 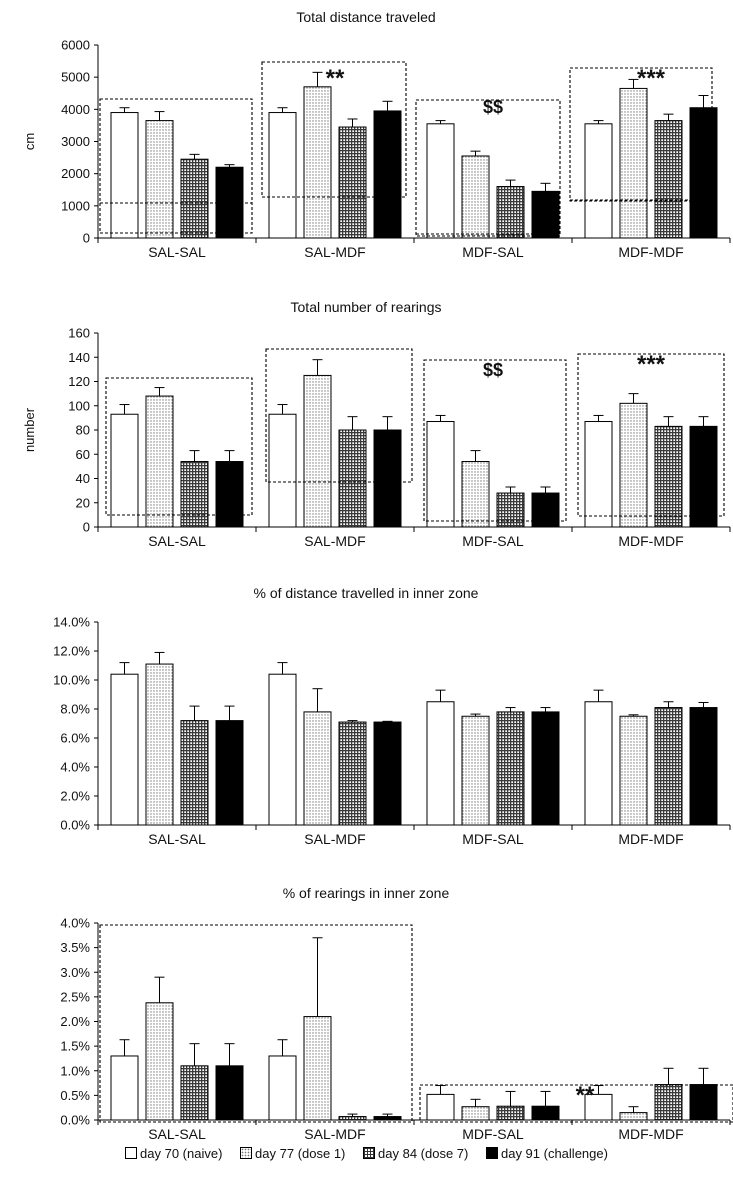 I want to click on y-tick-label: 3.5%, so click(x=75, y=947).